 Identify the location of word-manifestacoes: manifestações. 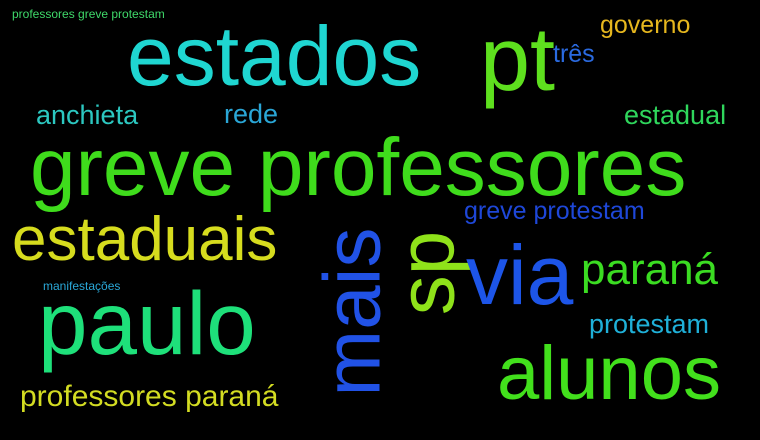
(82, 286).